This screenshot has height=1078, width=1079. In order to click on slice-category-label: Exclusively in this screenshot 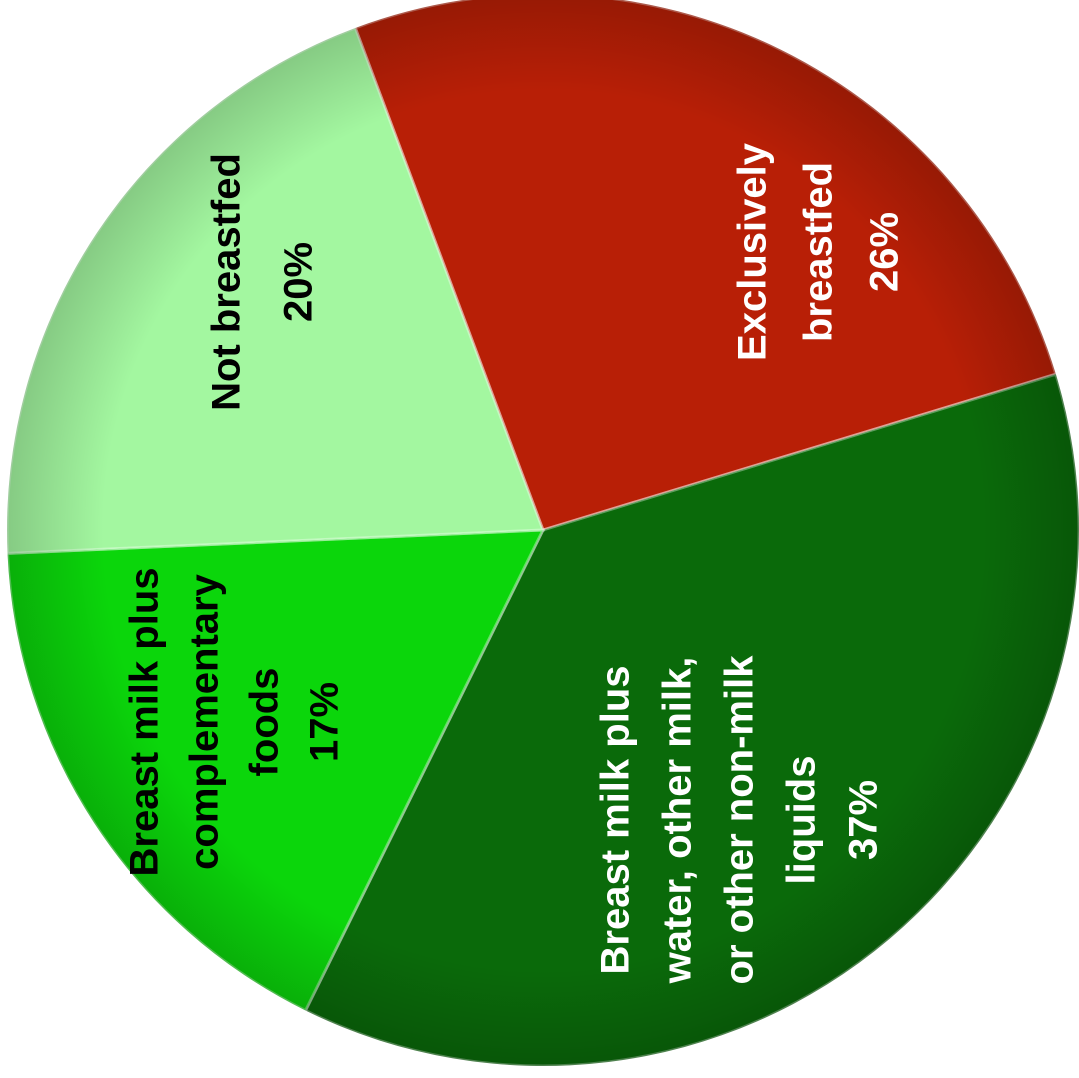, I will do `click(753, 251)`.